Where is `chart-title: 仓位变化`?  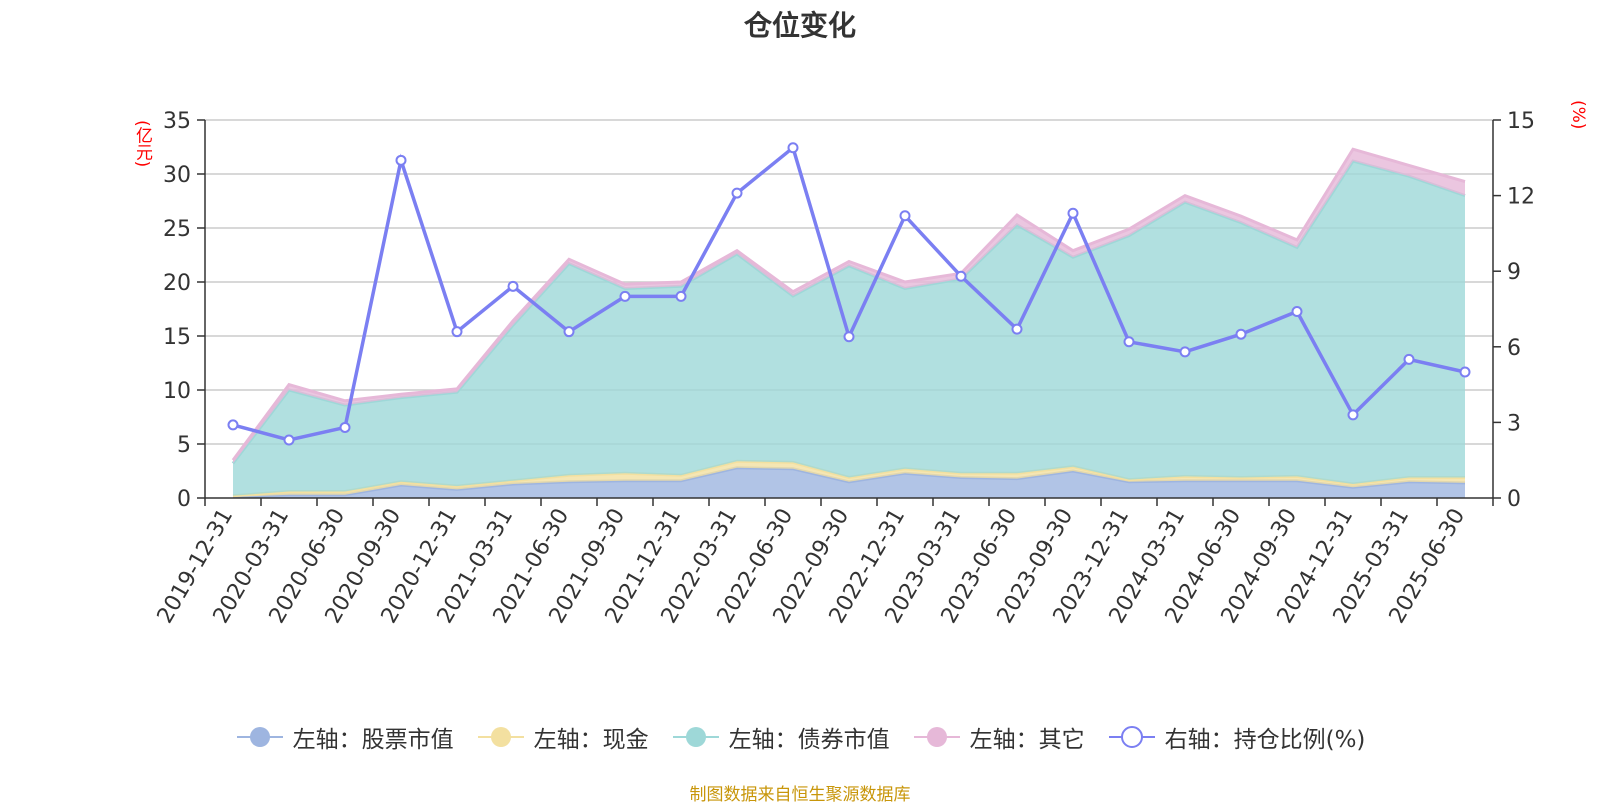
chart-title: 仓位变化 is located at coordinates (799, 25).